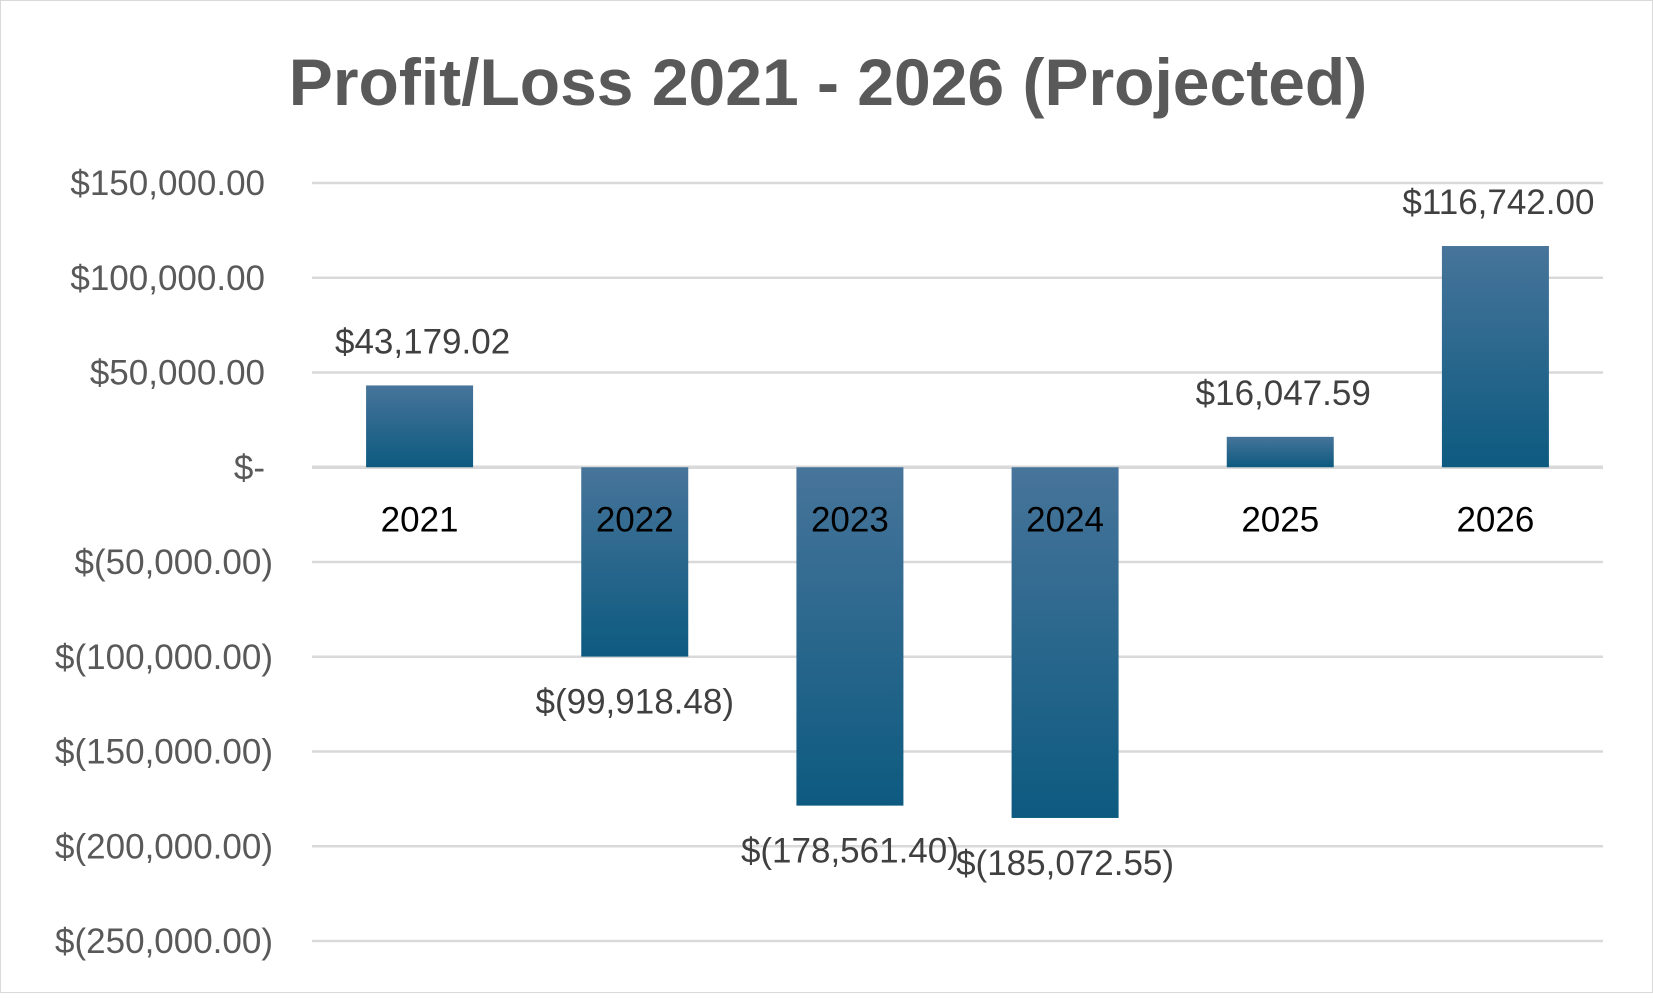 This screenshot has height=999, width=1653. What do you see at coordinates (635, 702) in the screenshot?
I see `data-label: $(99,918.48)` at bounding box center [635, 702].